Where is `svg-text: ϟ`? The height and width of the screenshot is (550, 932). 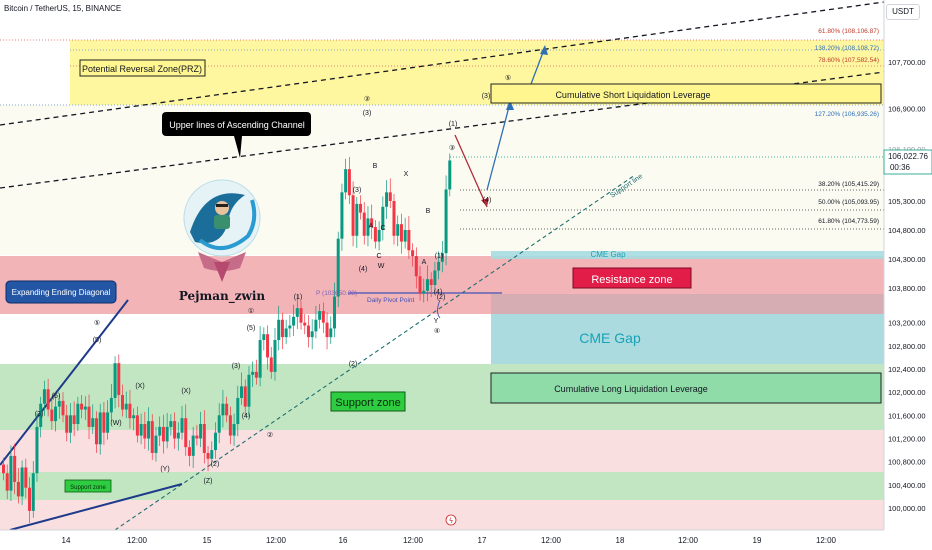
svg-text: ϟ is located at coordinates (451, 521).